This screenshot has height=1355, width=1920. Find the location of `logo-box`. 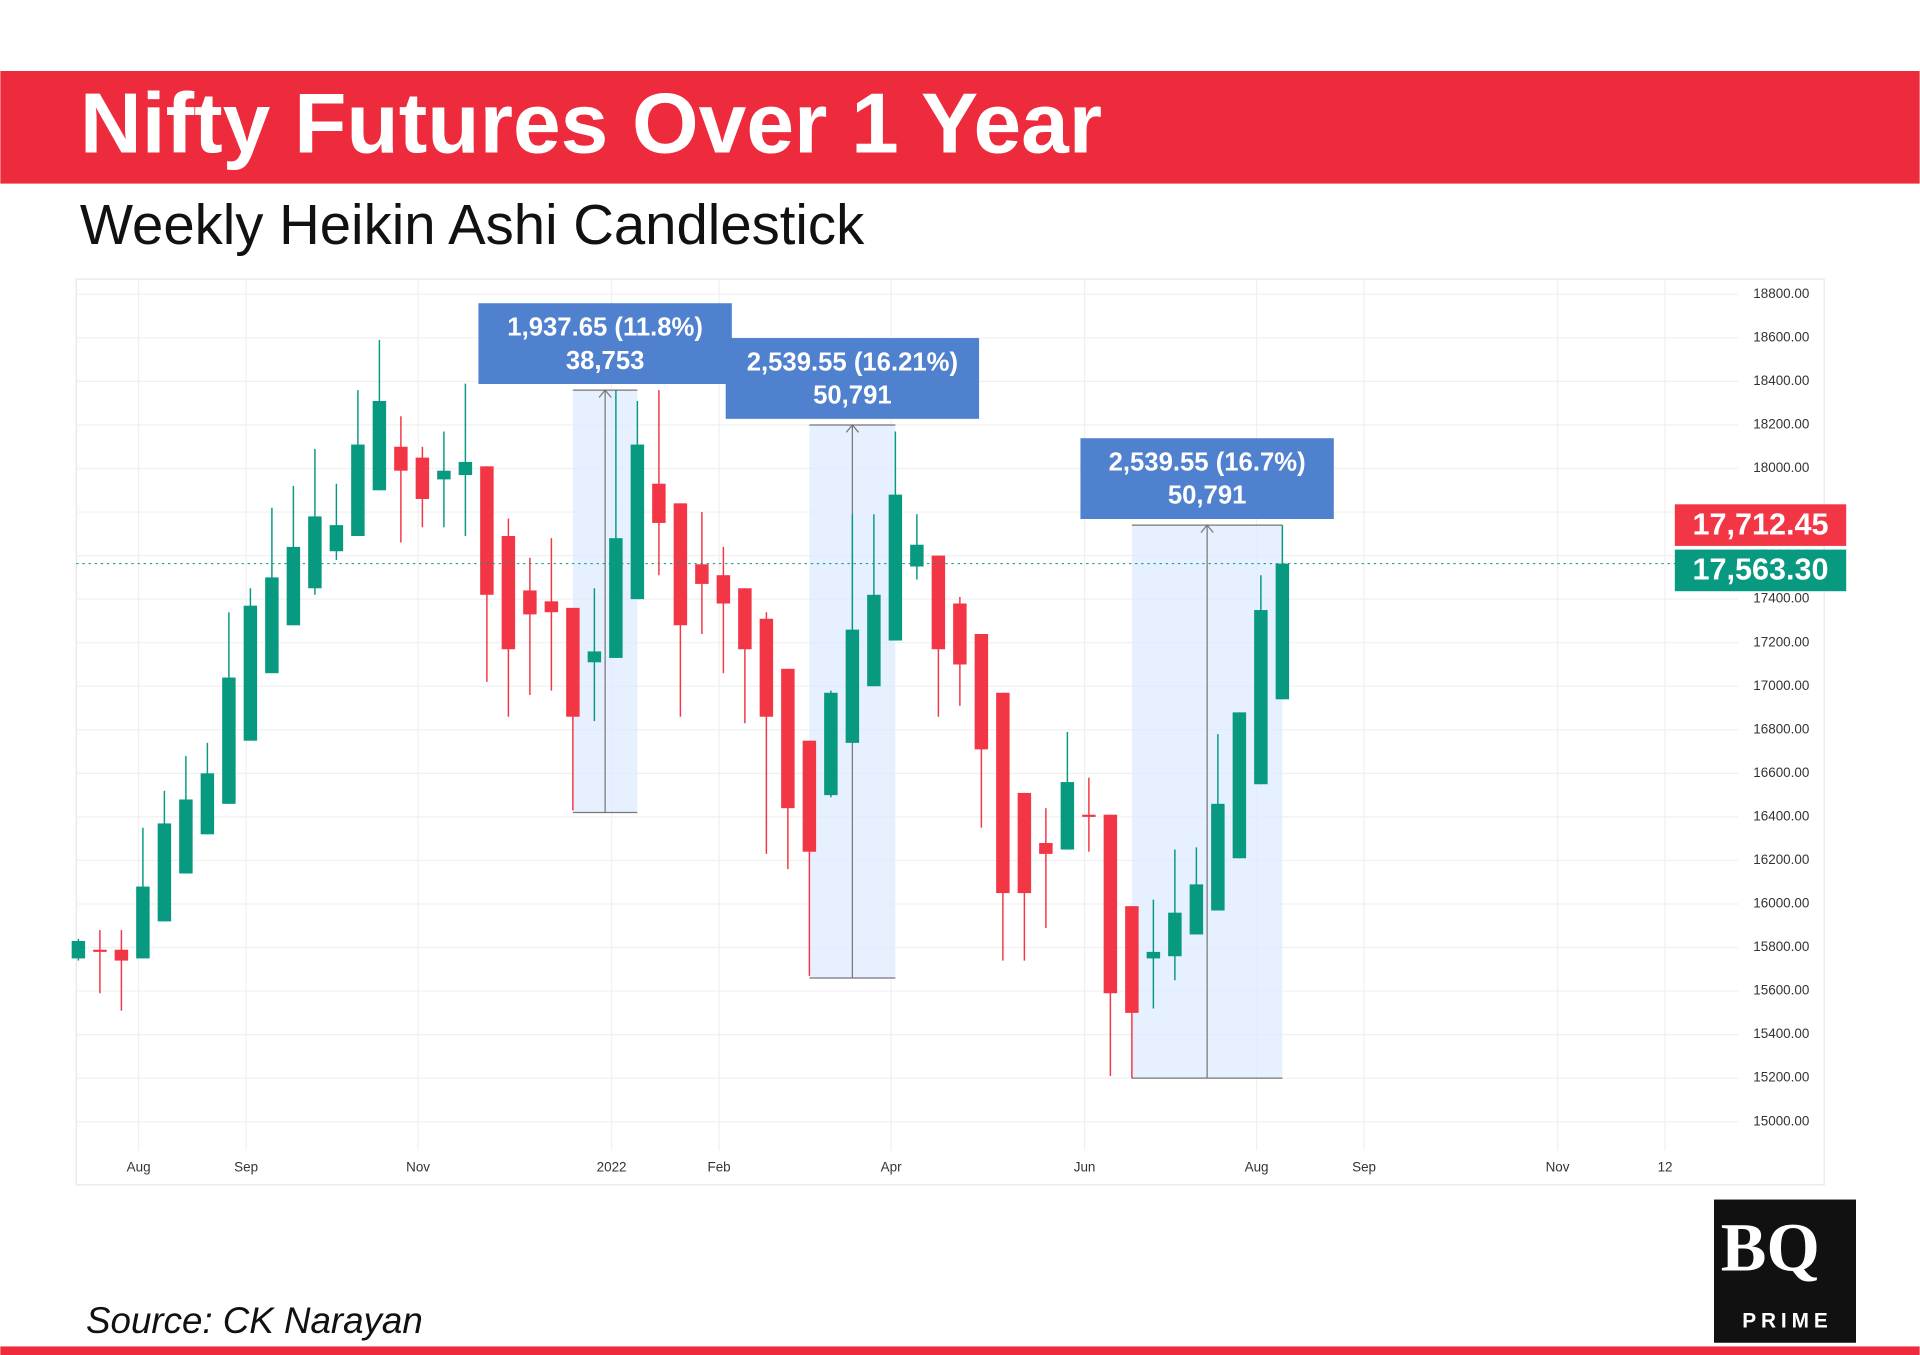

logo-box is located at coordinates (1785, 1271).